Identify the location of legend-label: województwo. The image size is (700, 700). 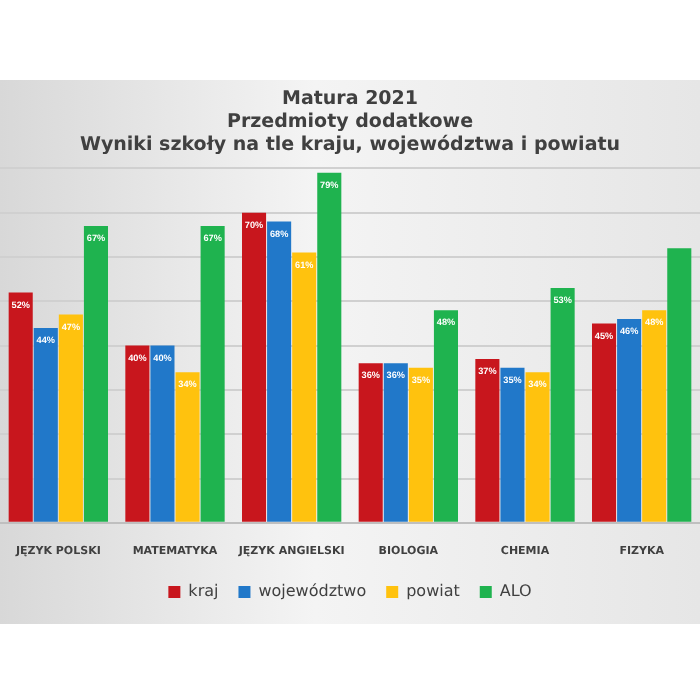
(312, 591).